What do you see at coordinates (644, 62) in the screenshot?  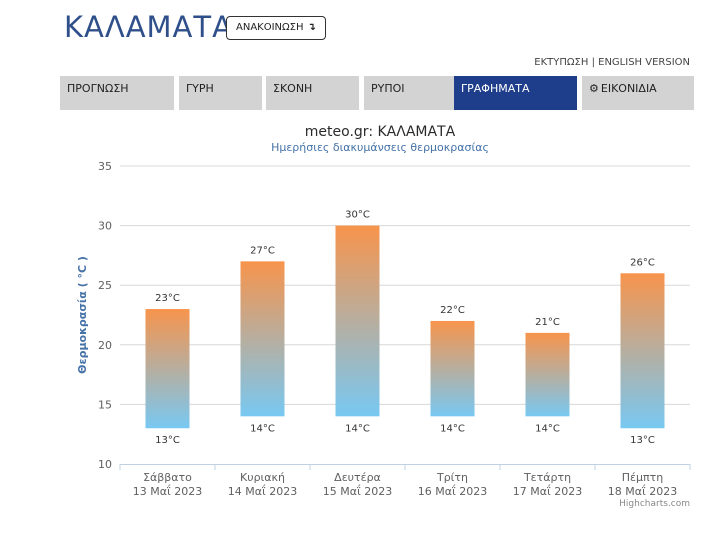 I see `english-version-link: ENGLISH VERSION` at bounding box center [644, 62].